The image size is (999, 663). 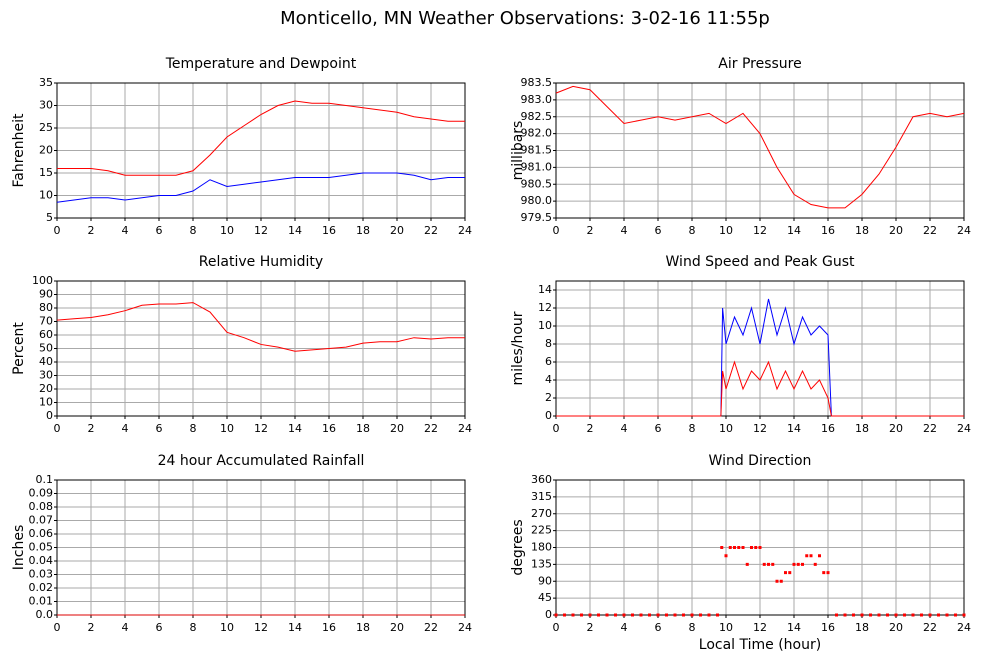 I want to click on y-tick-label: 0.1, so click(x=45, y=479).